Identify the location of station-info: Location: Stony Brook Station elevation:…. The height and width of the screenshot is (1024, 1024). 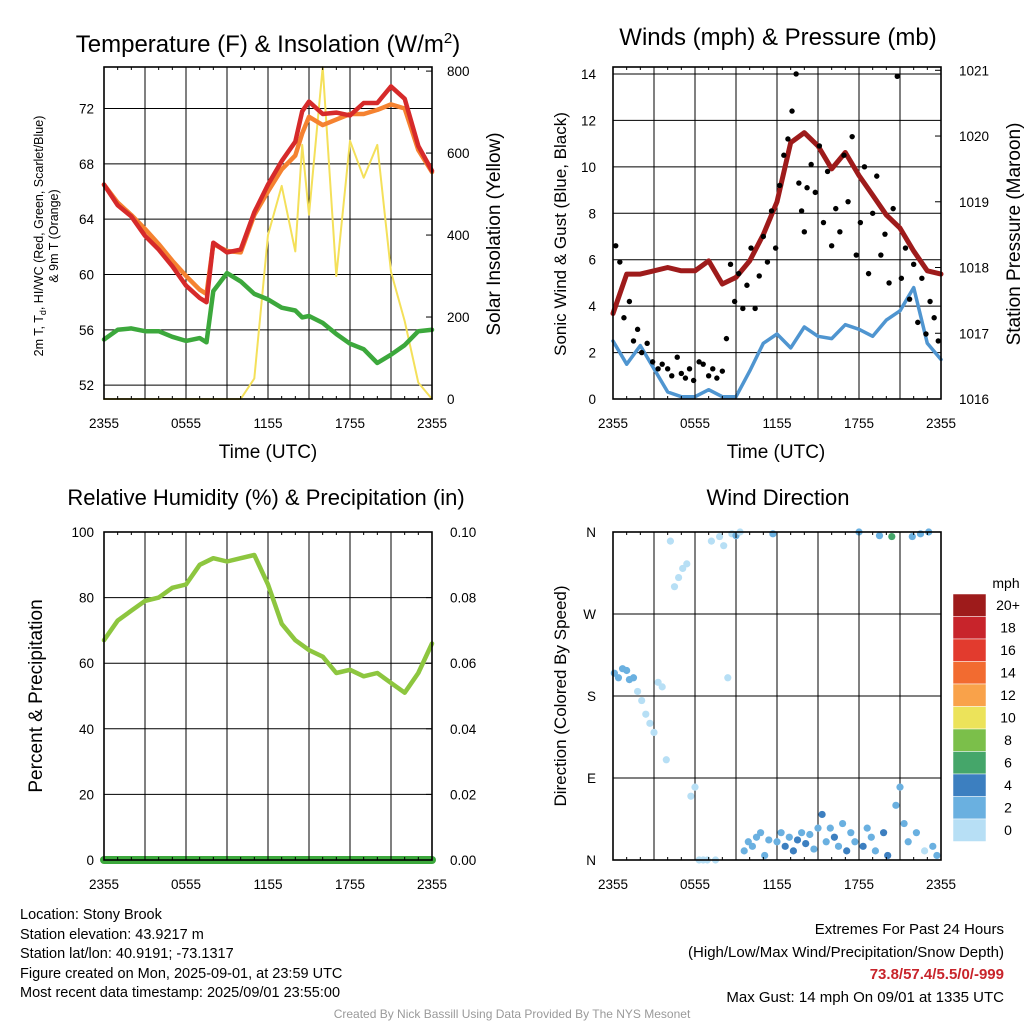
(181, 955).